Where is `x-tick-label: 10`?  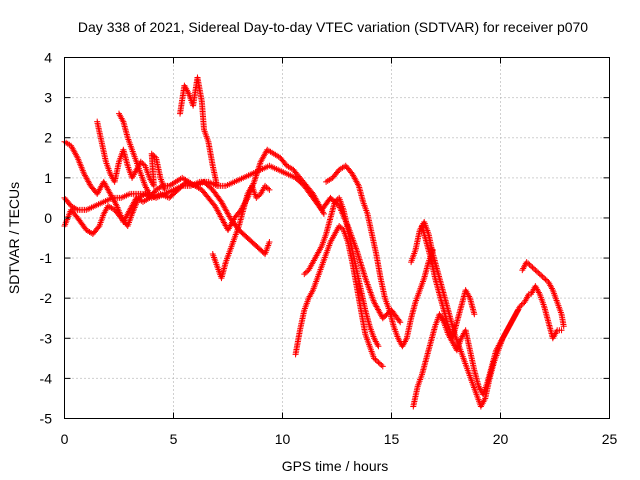 x-tick-label: 10 is located at coordinates (283, 439).